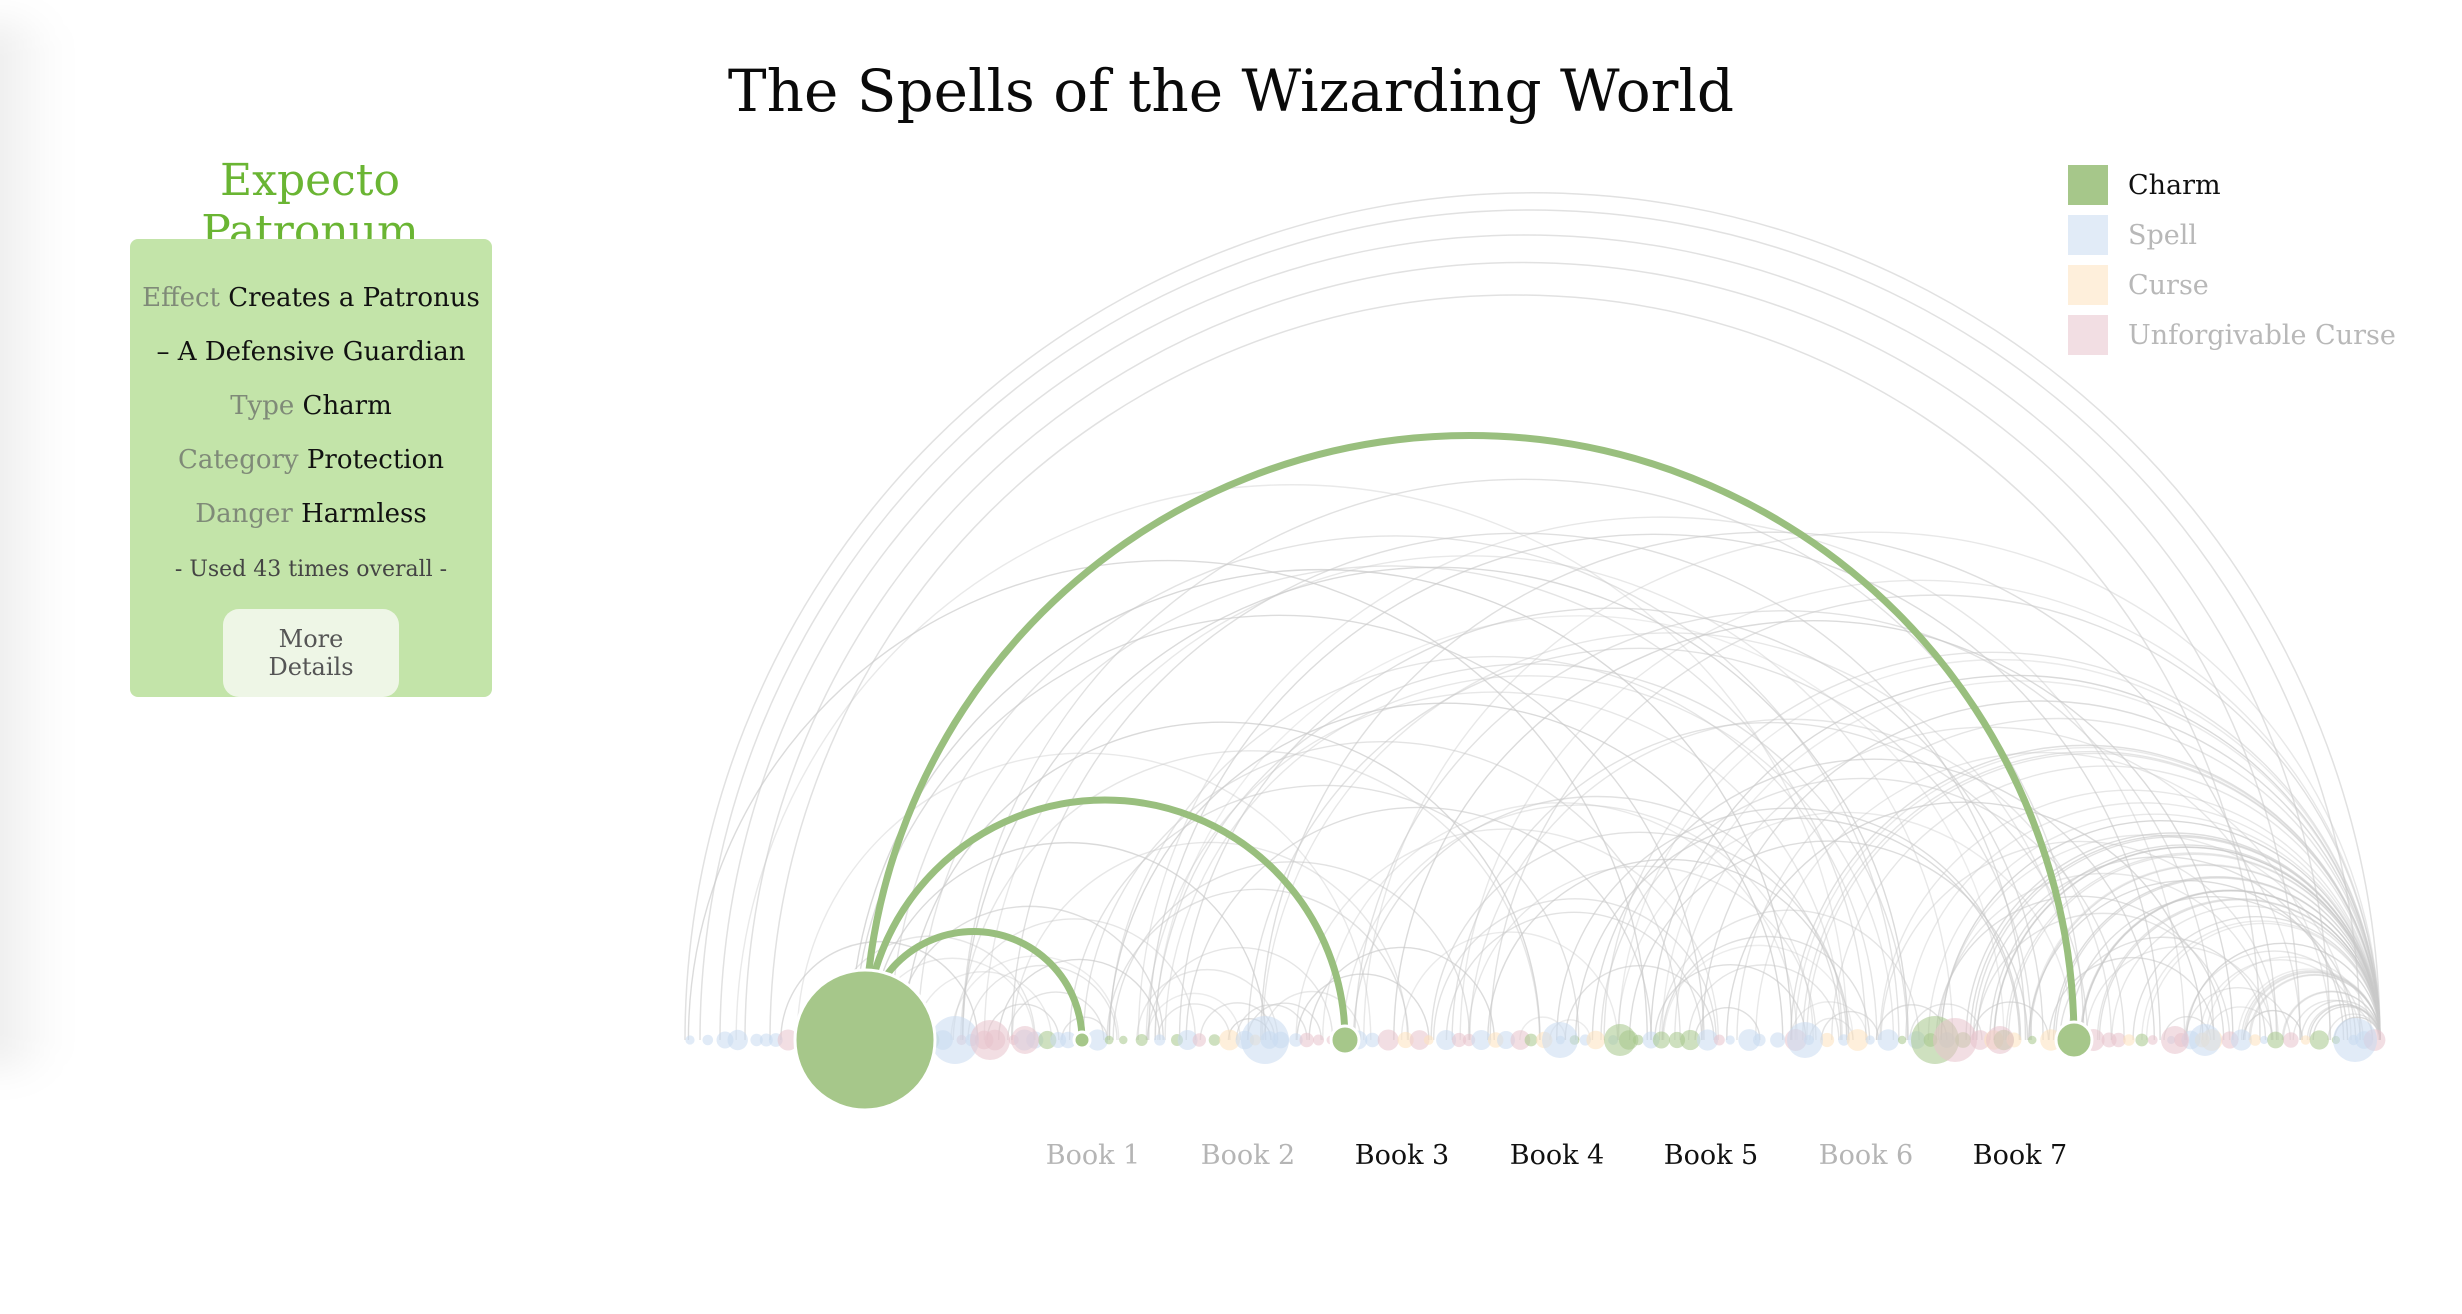 This screenshot has height=1314, width=2462. What do you see at coordinates (2020, 1155) in the screenshot?
I see `book-label-7: Book 7` at bounding box center [2020, 1155].